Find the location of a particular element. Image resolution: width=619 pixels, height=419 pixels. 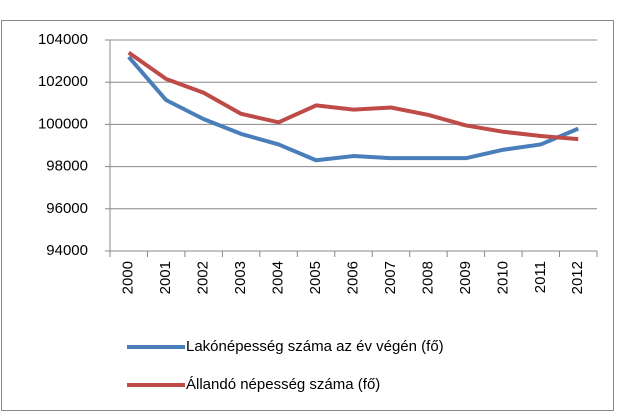

x-tick-label: 2012 is located at coordinates (577, 277).